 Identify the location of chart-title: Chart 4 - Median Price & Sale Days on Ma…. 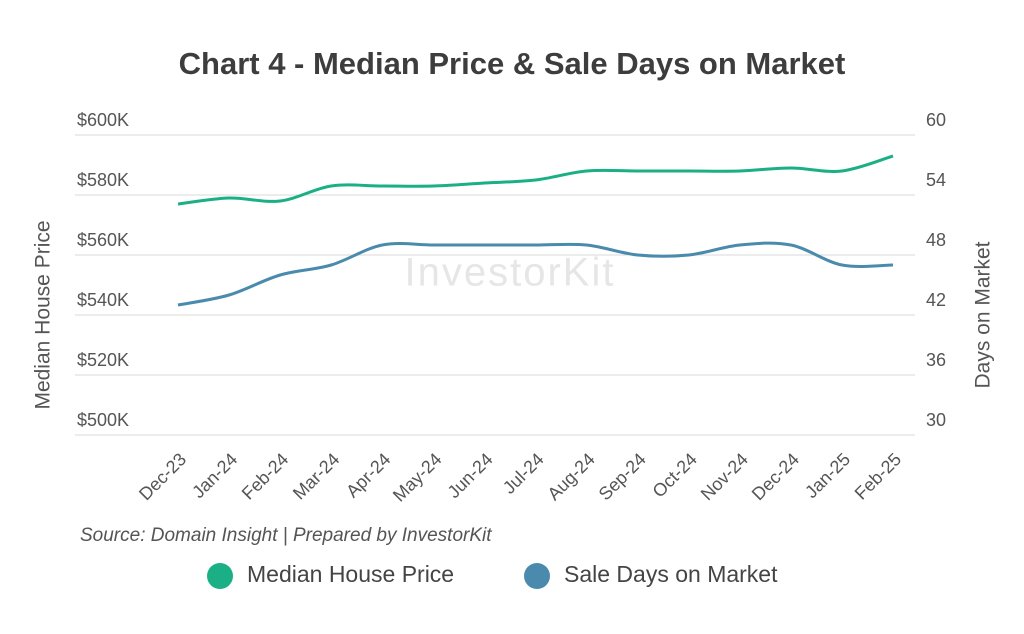
(512, 63).